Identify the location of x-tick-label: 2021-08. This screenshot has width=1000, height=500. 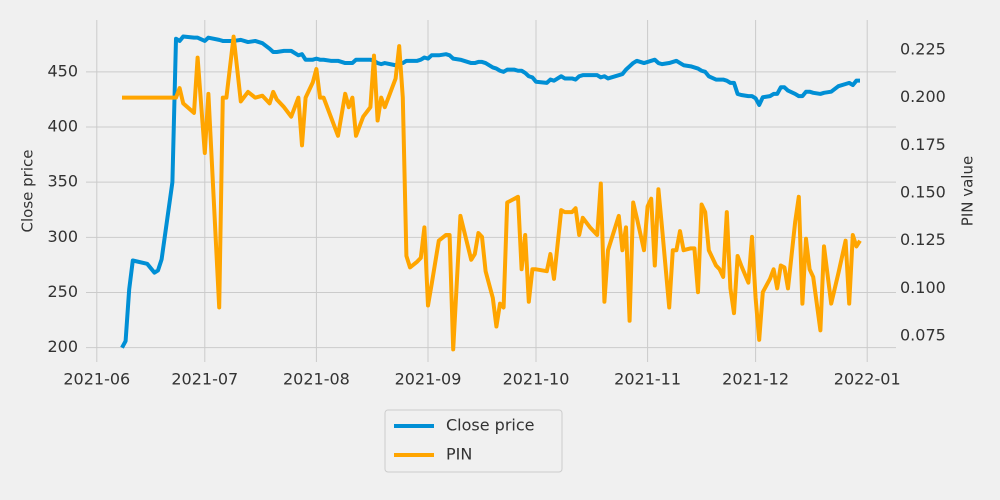
(316, 379).